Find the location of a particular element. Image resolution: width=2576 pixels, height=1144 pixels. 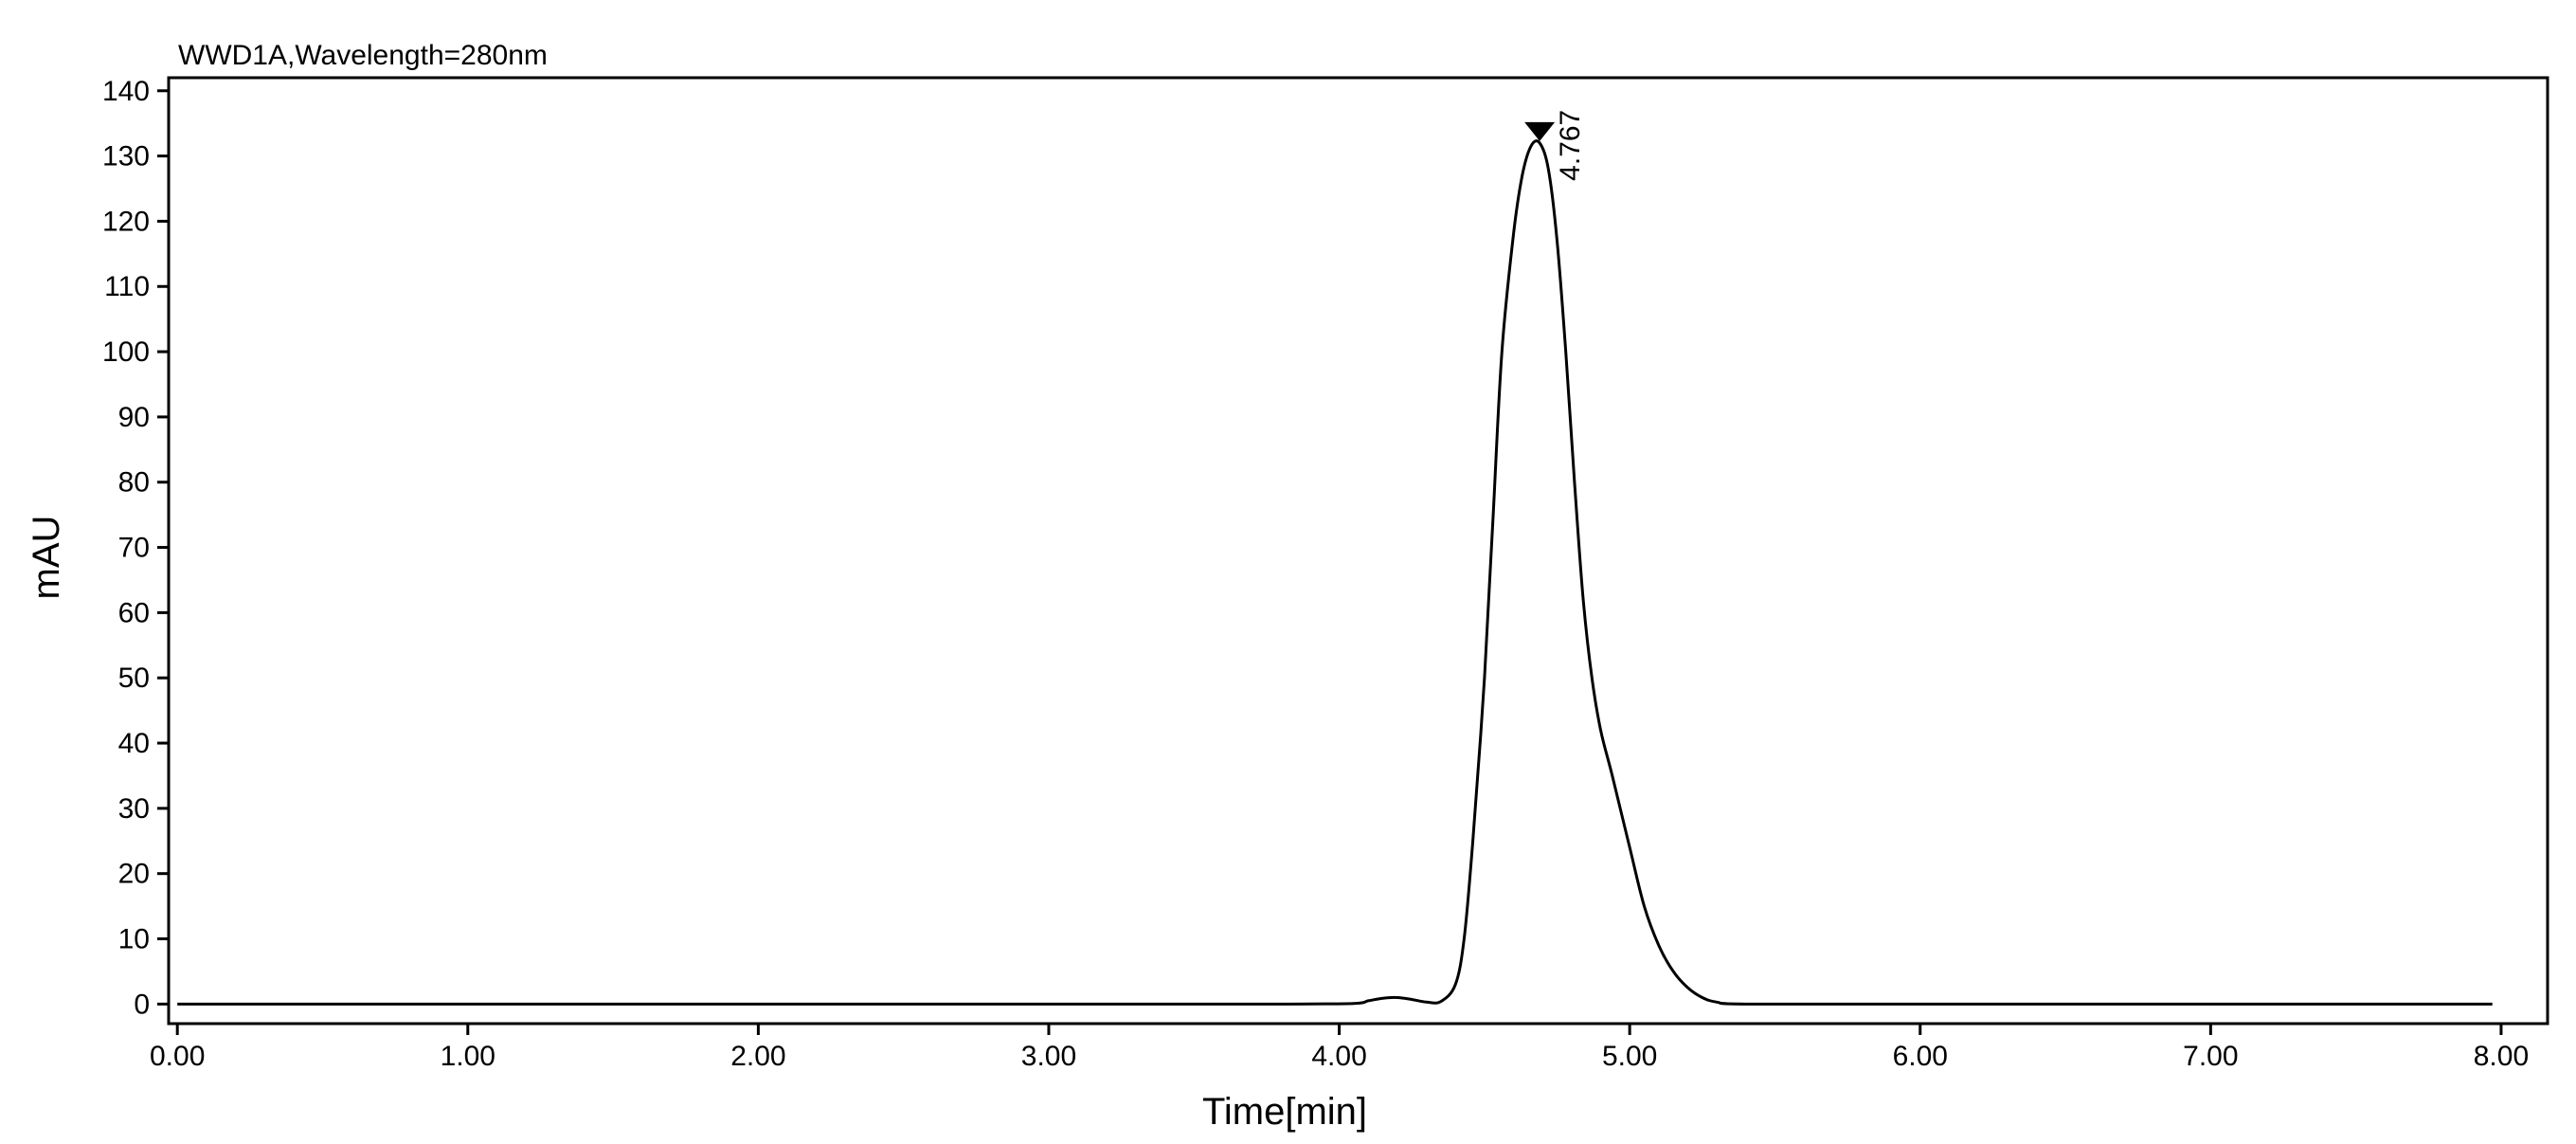

y-axis: 0 10 20 30 40 50 60 70 80 90 100 110 120 130 140 is located at coordinates (135, 548).